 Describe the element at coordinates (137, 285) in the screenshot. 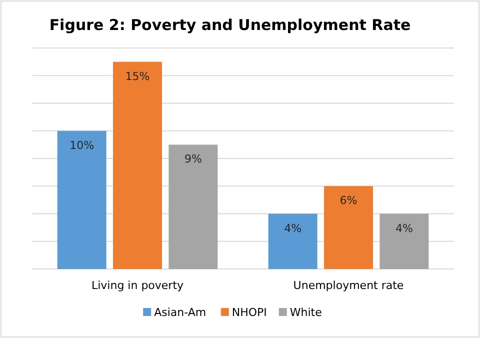

I see `x-tick-label: Living in poverty` at that location.